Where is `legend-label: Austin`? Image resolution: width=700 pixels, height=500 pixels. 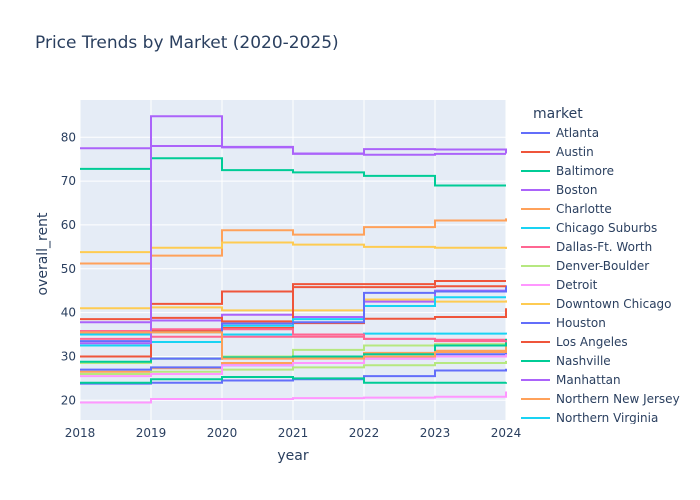
legend-label: Austin is located at coordinates (575, 152).